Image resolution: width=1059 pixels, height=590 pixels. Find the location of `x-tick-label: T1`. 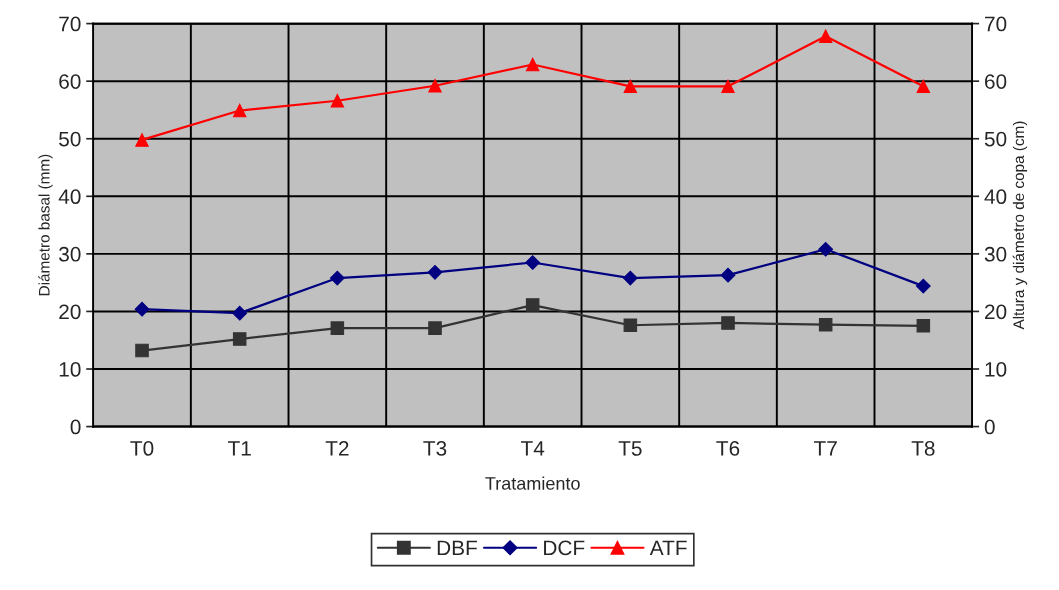

x-tick-label: T1 is located at coordinates (239, 448).